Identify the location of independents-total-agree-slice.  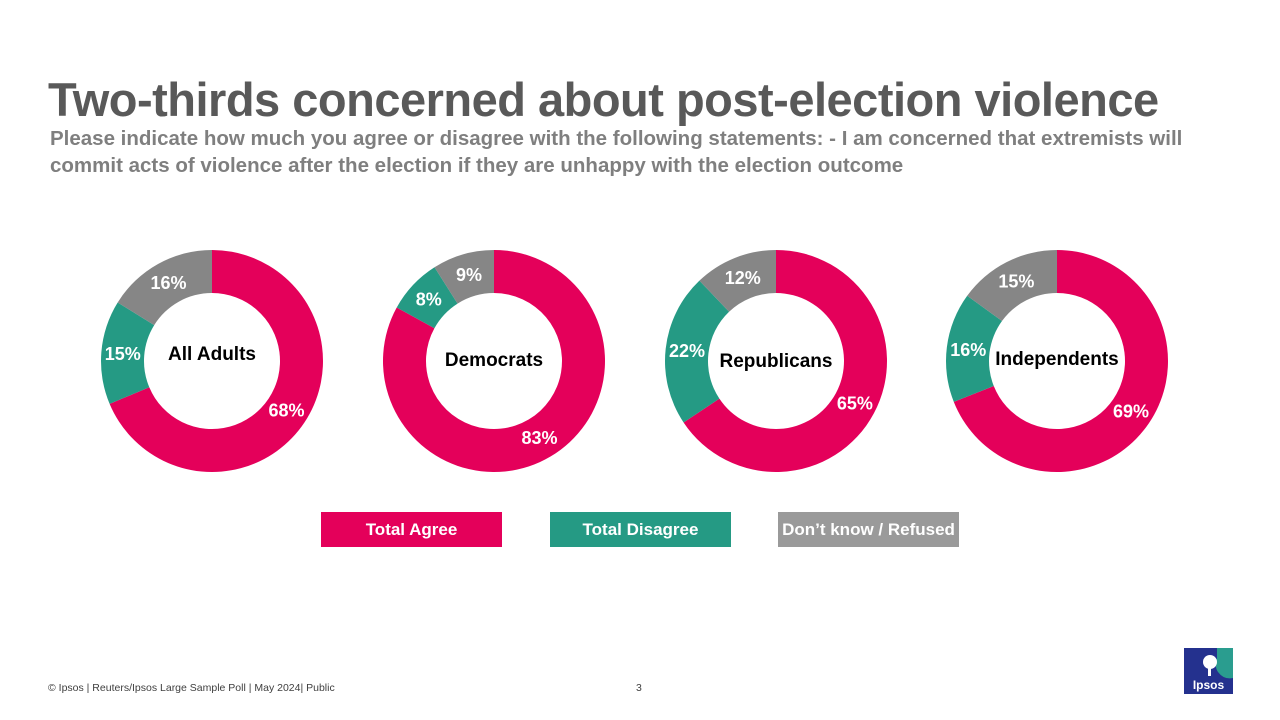
(1060, 361).